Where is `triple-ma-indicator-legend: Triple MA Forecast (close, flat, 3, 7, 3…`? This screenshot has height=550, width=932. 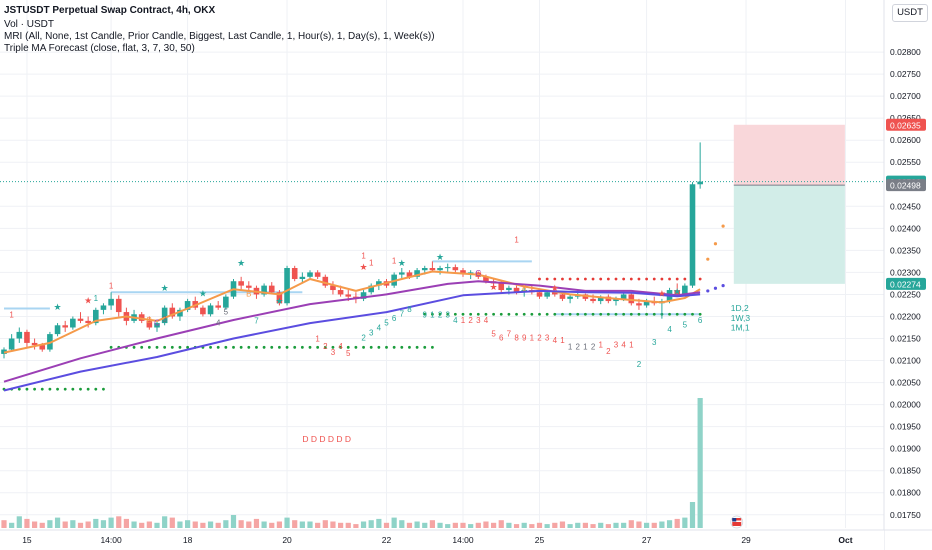 triple-ma-indicator-legend: Triple MA Forecast (close, flat, 3, 7, 3… is located at coordinates (99, 48).